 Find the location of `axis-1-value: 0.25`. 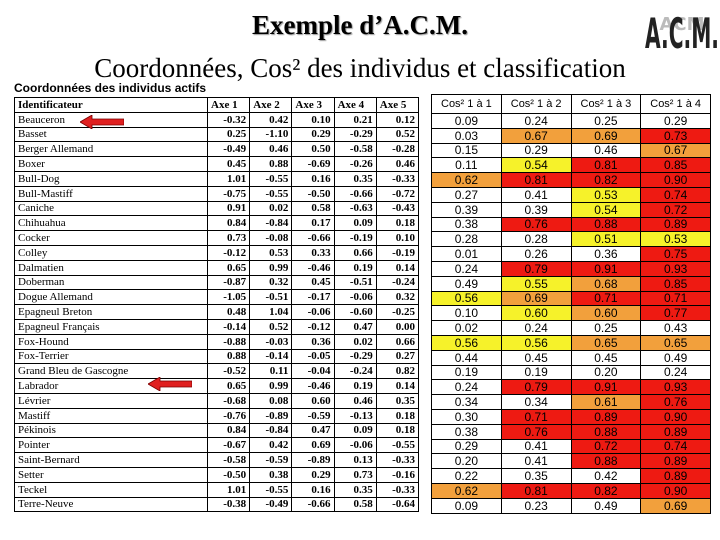

axis-1-value: 0.25 is located at coordinates (228, 134).